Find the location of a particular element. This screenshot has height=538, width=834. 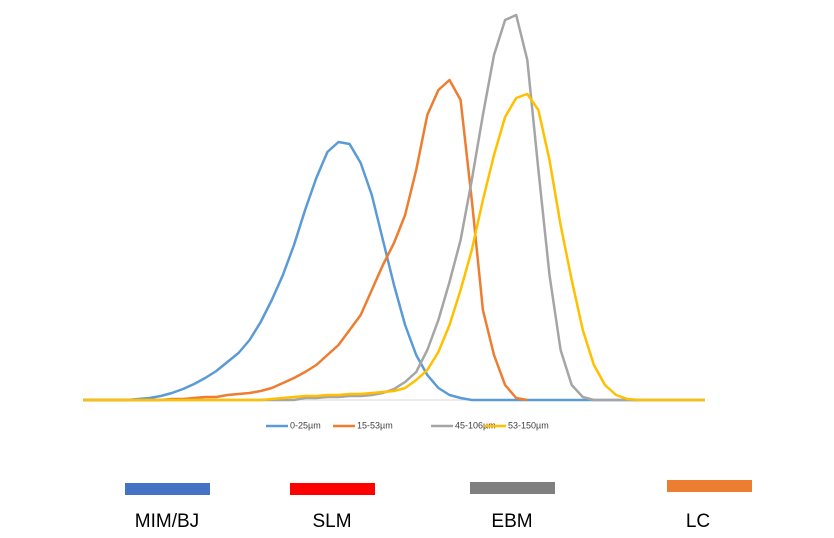

legend-label: 53-150µm is located at coordinates (528, 425).